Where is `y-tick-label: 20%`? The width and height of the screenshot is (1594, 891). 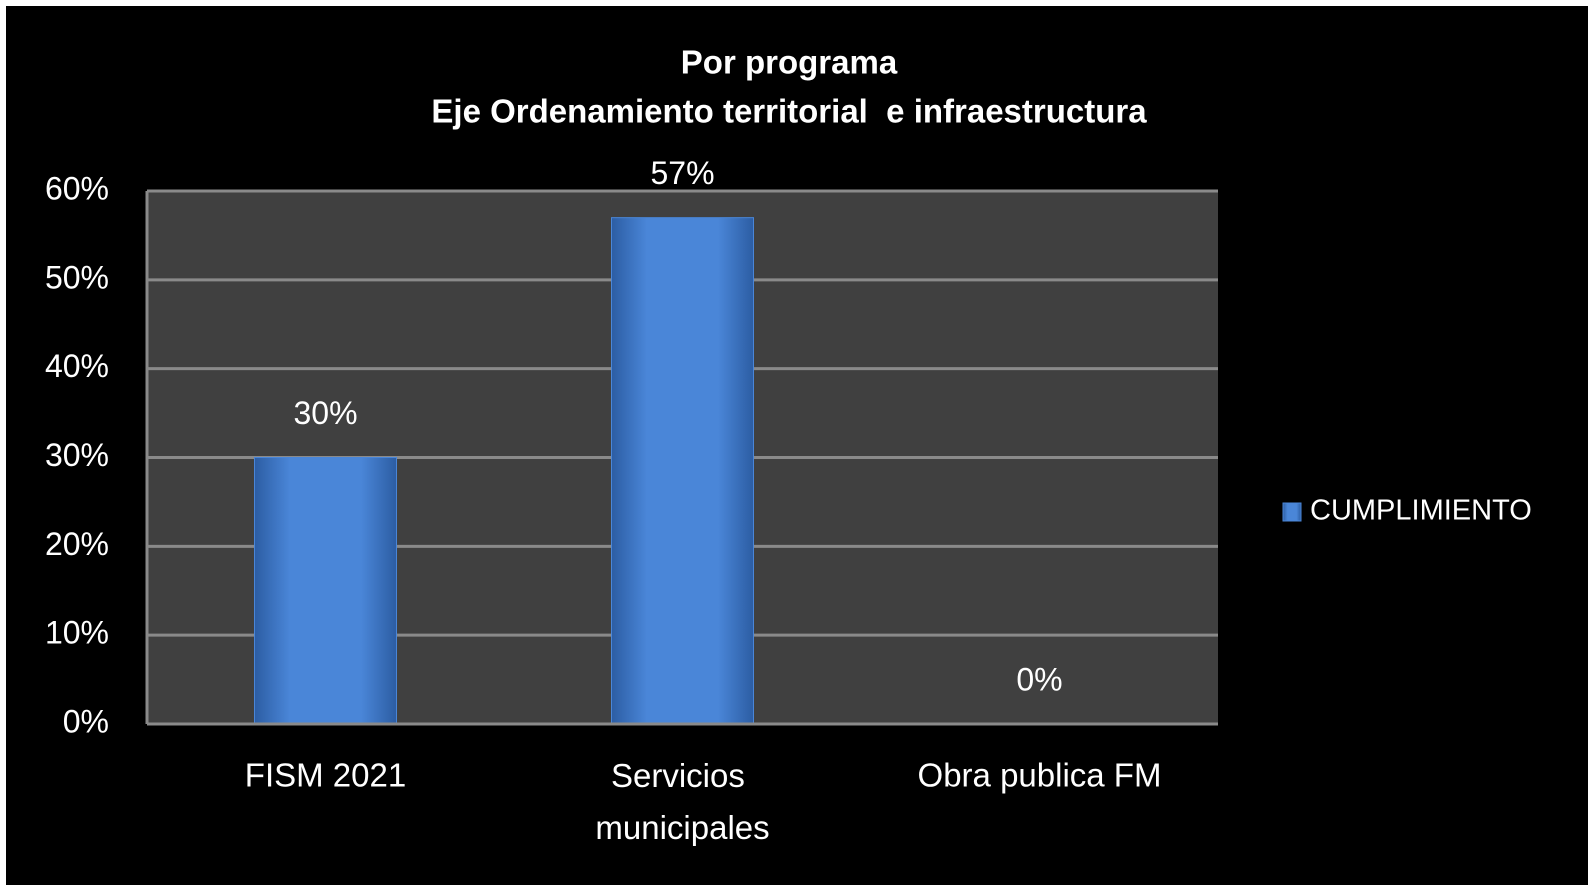 y-tick-label: 20% is located at coordinates (77, 544).